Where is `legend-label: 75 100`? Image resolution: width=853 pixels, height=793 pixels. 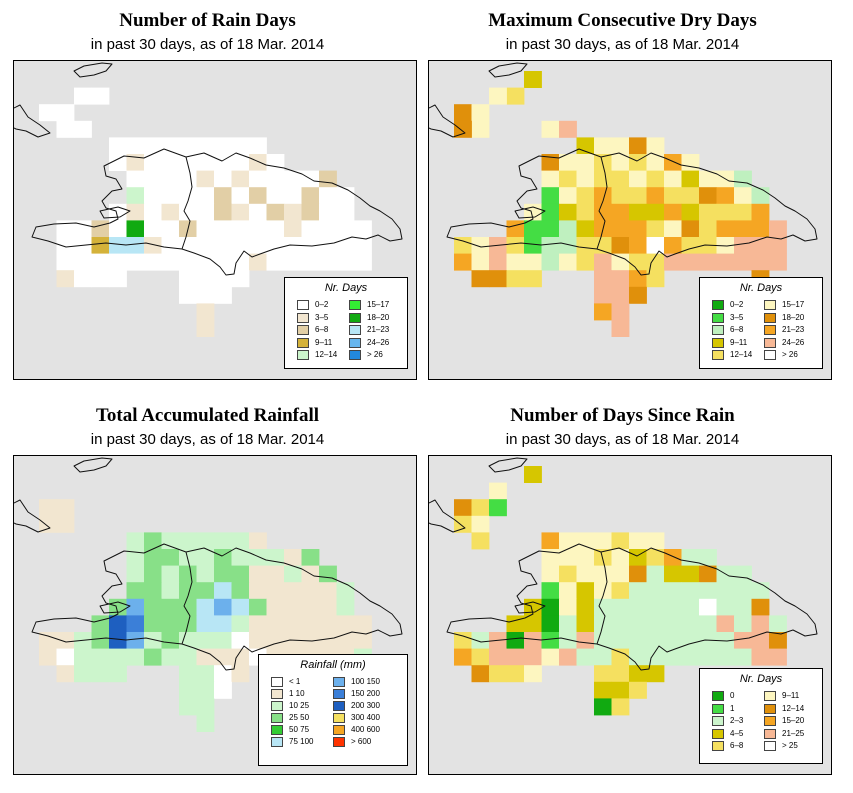 legend-label: 75 100 is located at coordinates (301, 741).